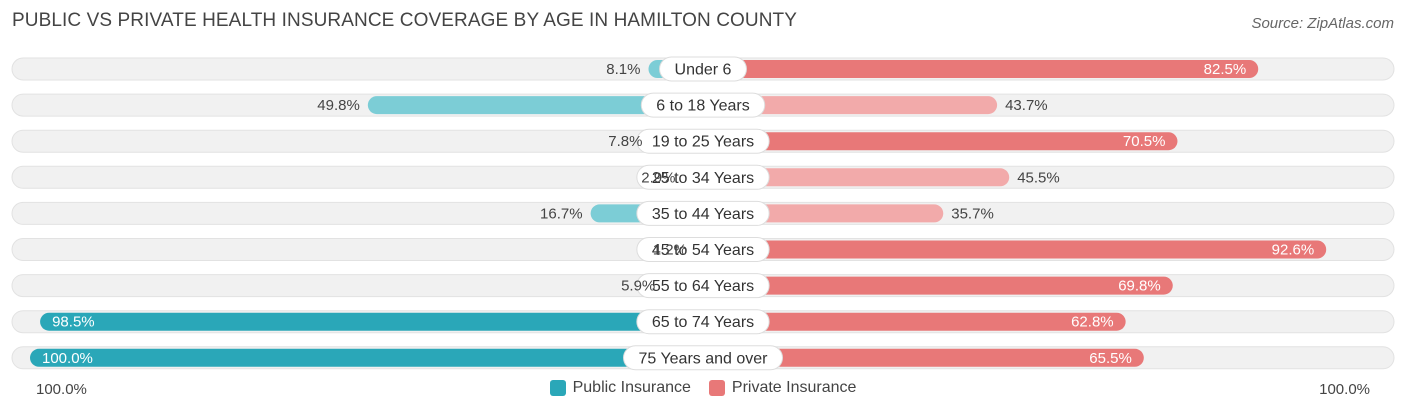 The width and height of the screenshot is (1406, 414). I want to click on legend-label-public: Public Insurance, so click(631, 387).